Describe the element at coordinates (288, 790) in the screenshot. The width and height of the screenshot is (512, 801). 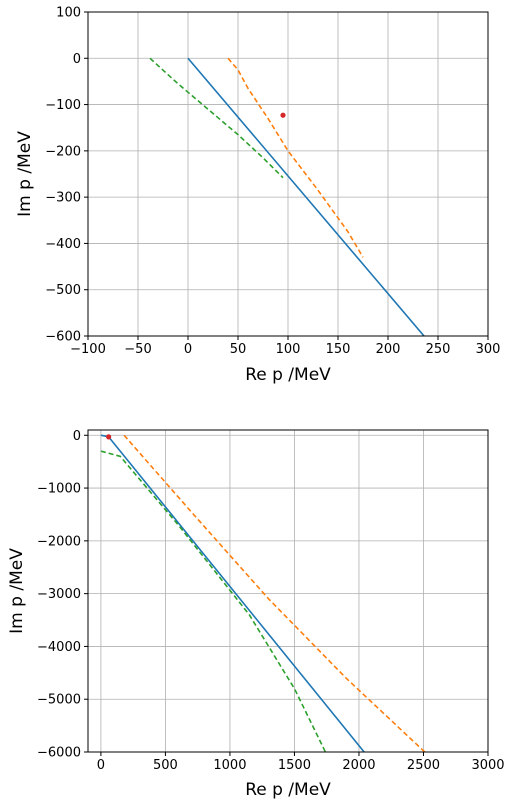
I see `x-axis-label-bottom: Re p /MeV` at that location.